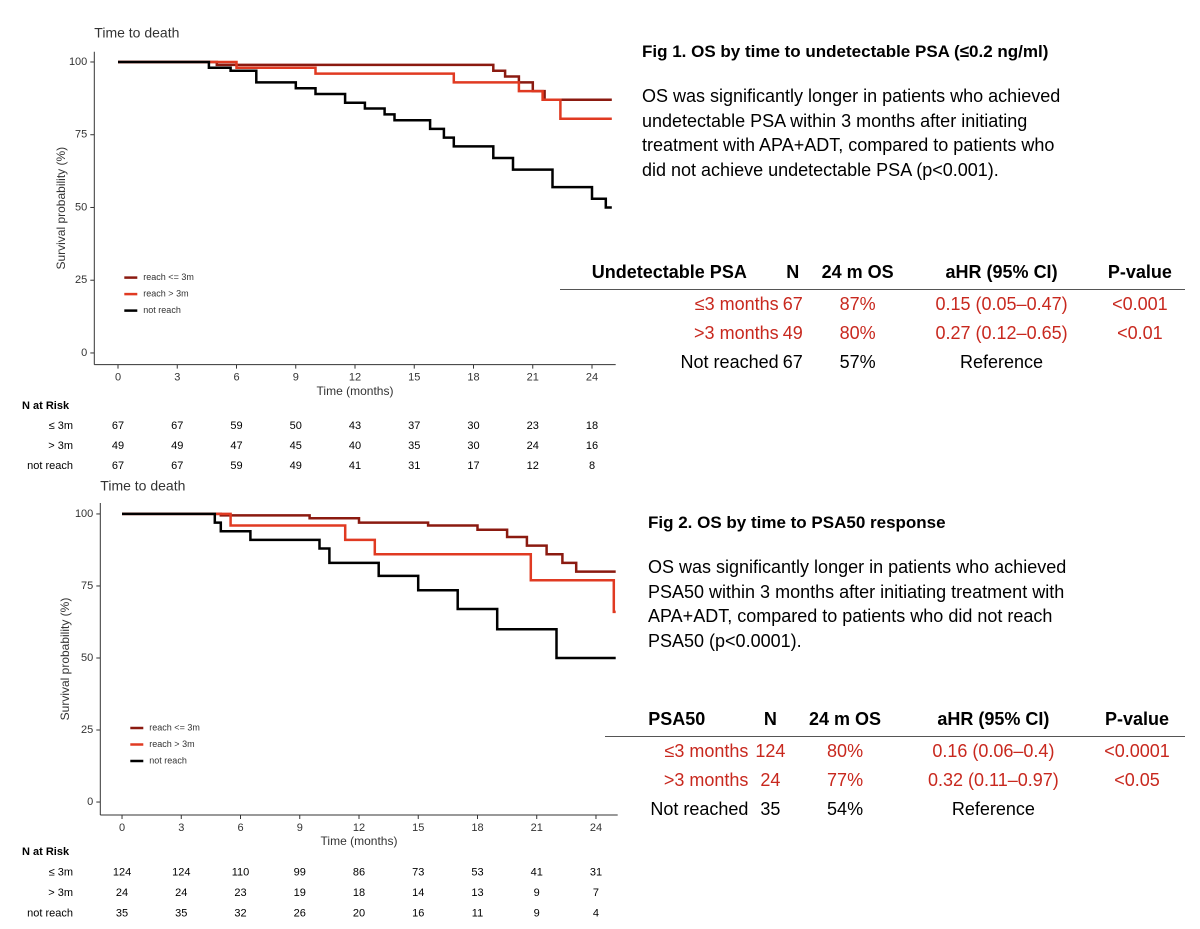  What do you see at coordinates (895, 780) in the screenshot?
I see `table-row: >3 months 24 77% 0.32 (0.11–0.97) <0.05` at bounding box center [895, 780].